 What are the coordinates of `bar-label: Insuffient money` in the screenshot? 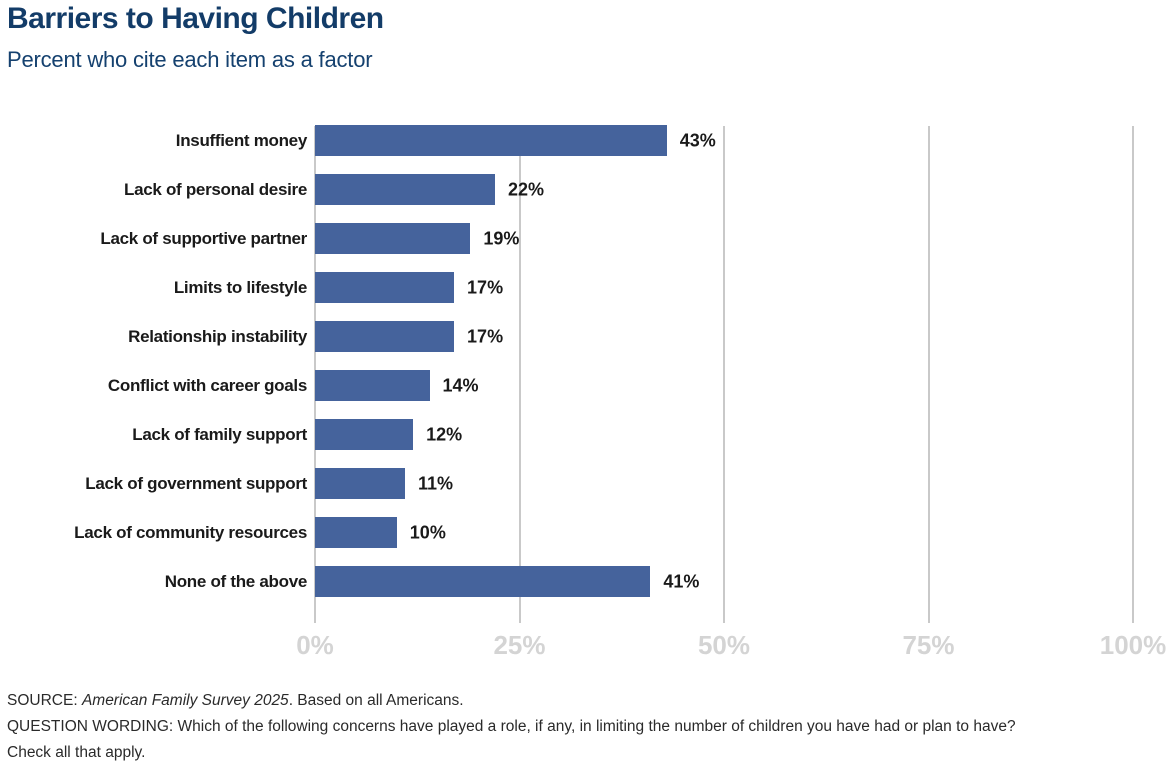 It's located at (241, 140).